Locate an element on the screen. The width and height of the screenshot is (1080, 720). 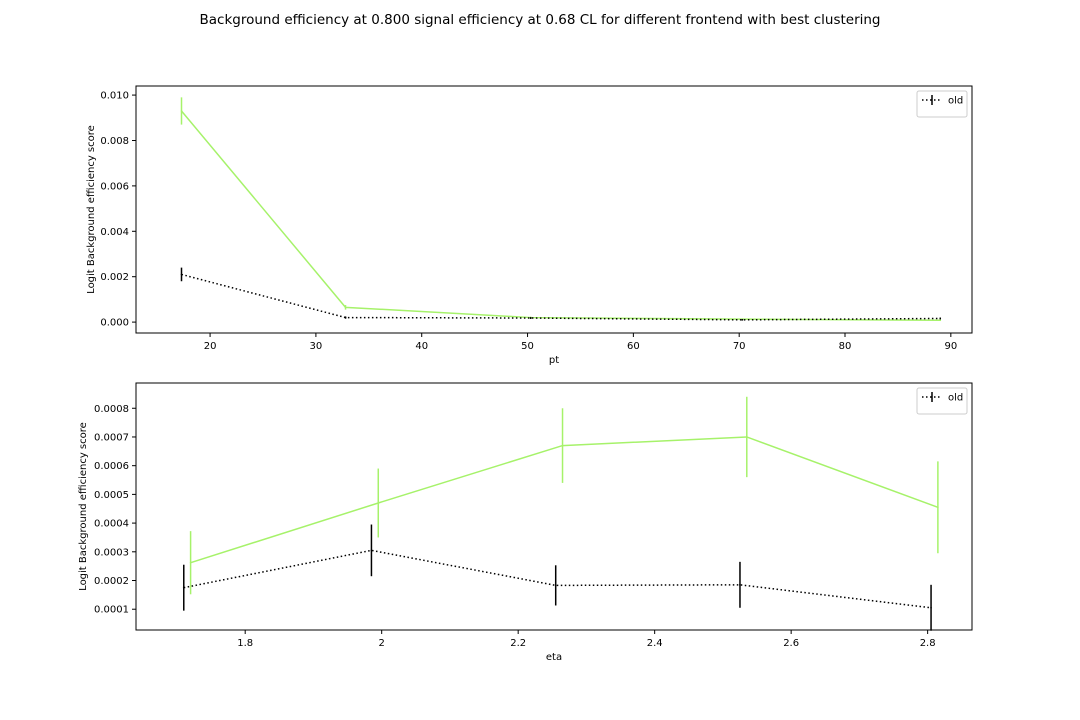
y-tick-label: 0.0007 is located at coordinates (111, 437).